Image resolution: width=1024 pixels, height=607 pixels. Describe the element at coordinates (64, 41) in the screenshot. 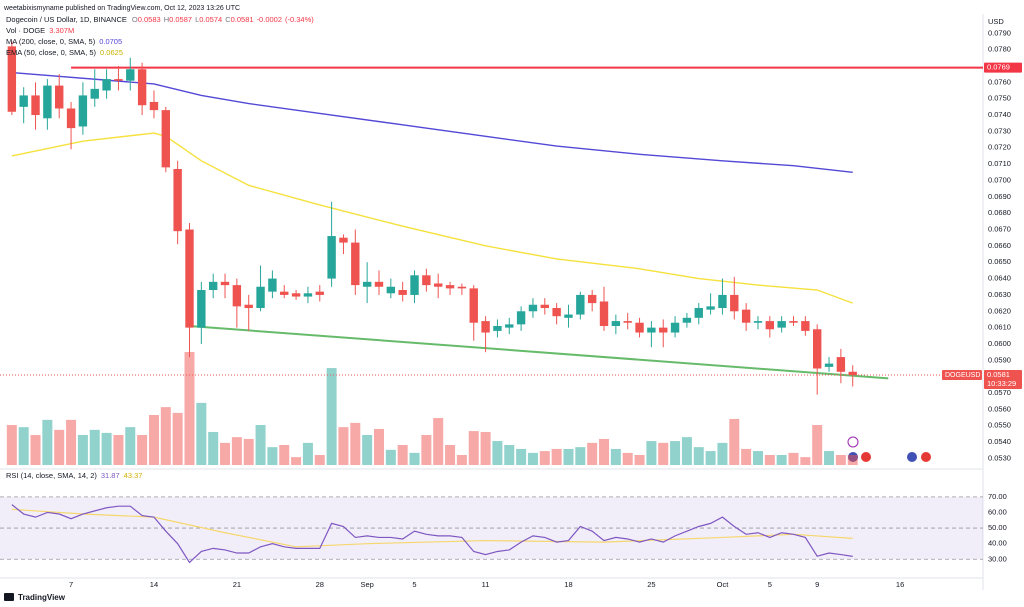

I see `legend: MA (200, close, 0, SMA, 5) 0.0705` at that location.